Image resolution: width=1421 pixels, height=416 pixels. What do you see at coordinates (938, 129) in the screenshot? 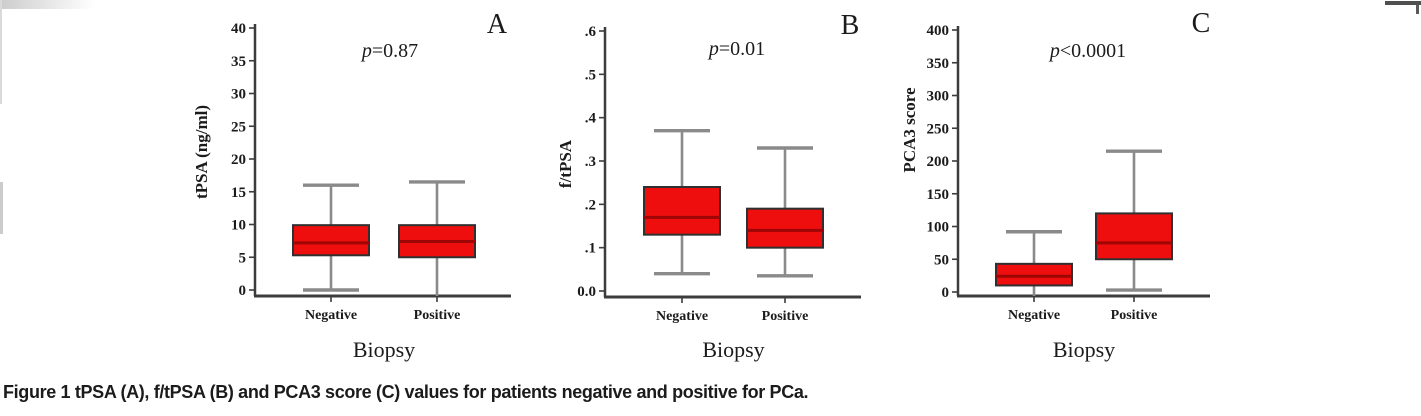
I see `y-tick-label: 250` at bounding box center [938, 129].